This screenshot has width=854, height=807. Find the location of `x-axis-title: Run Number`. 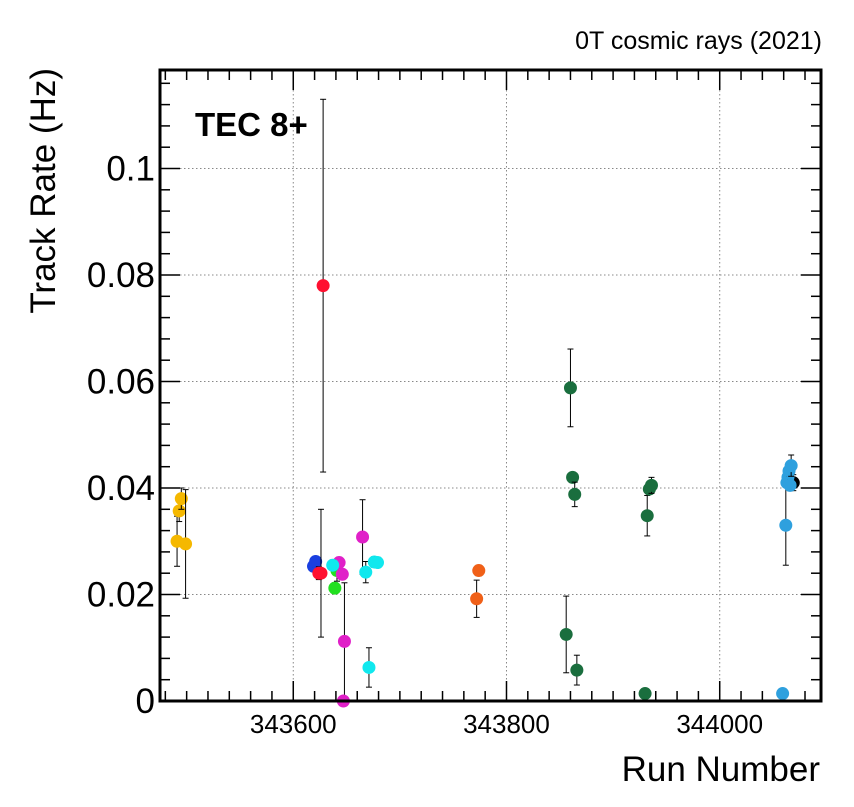

x-axis-title: Run Number is located at coordinates (721, 769).